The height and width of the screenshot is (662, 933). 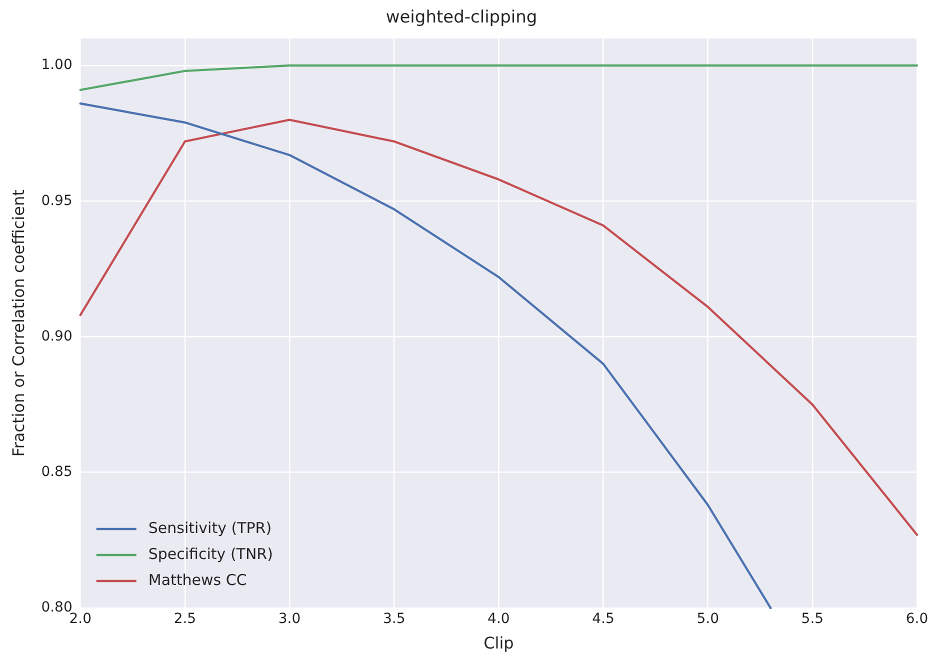 What do you see at coordinates (210, 527) in the screenshot?
I see `legend-label: Sensitivity (TPR)` at bounding box center [210, 527].